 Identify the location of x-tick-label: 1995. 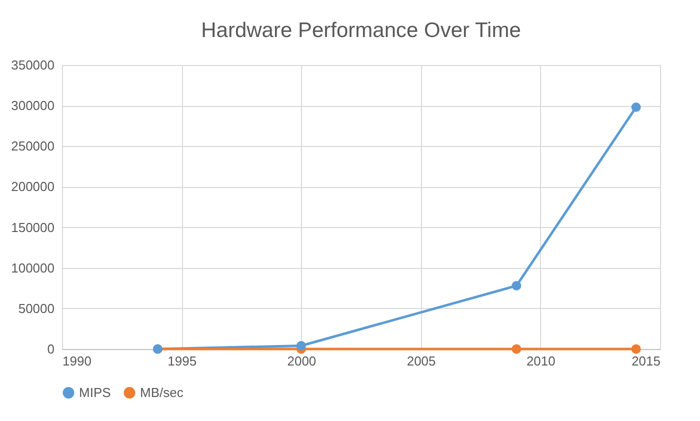
(182, 361).